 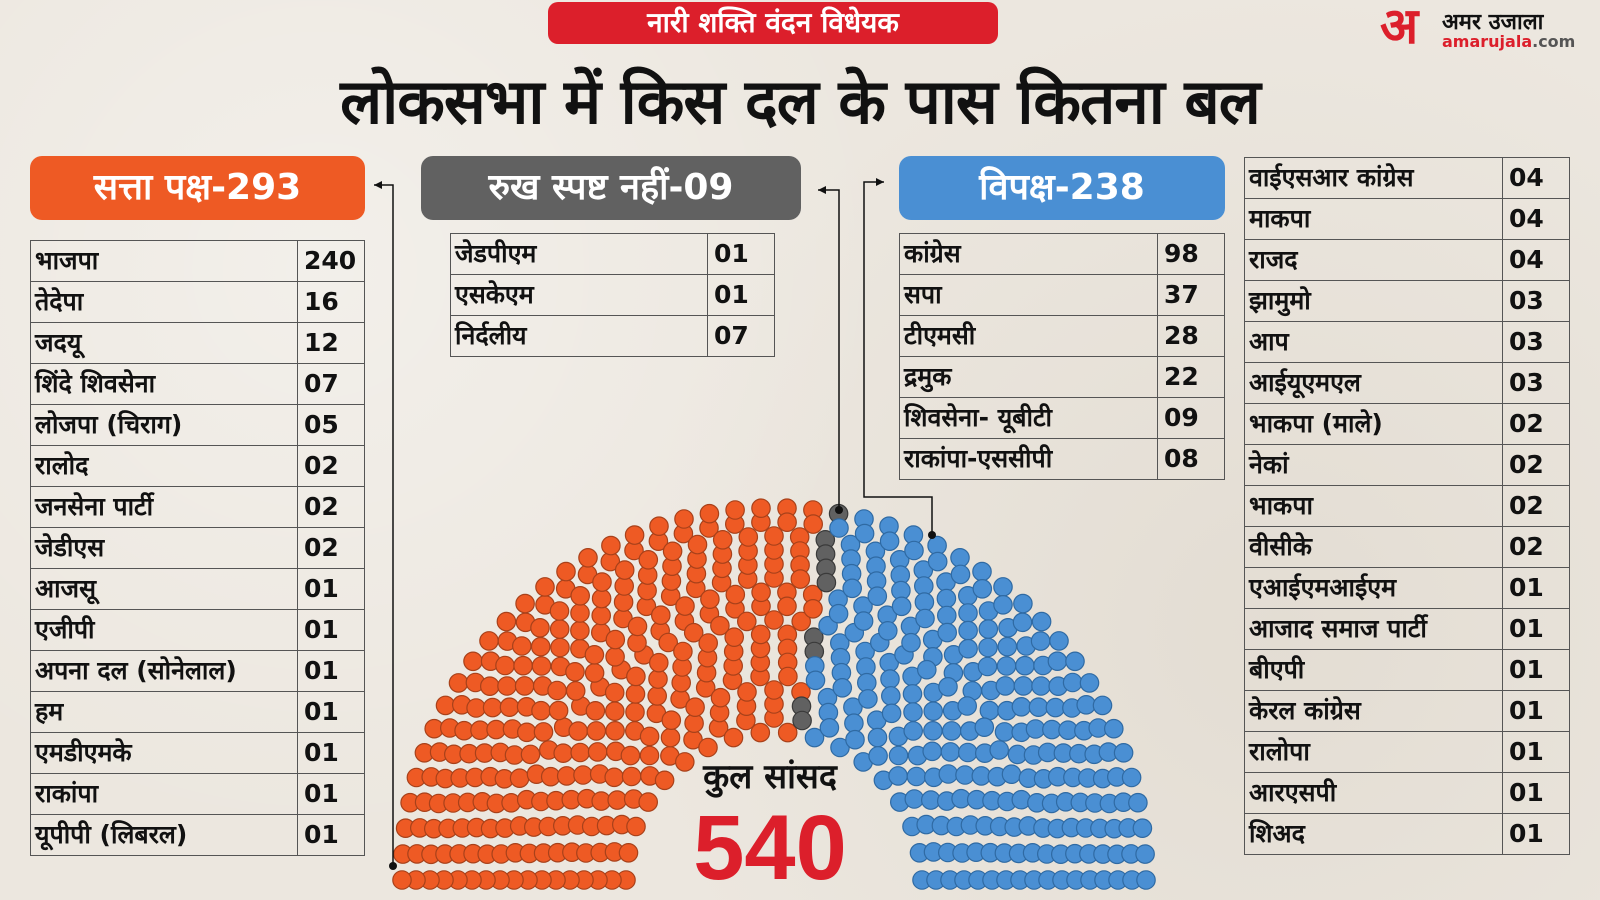 I want to click on seat-neutral, so click(x=825, y=554).